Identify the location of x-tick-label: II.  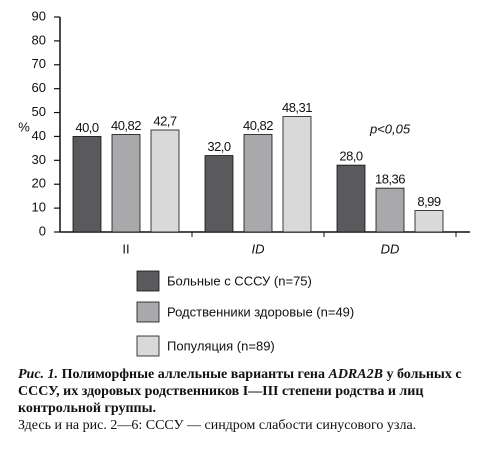
(125, 248).